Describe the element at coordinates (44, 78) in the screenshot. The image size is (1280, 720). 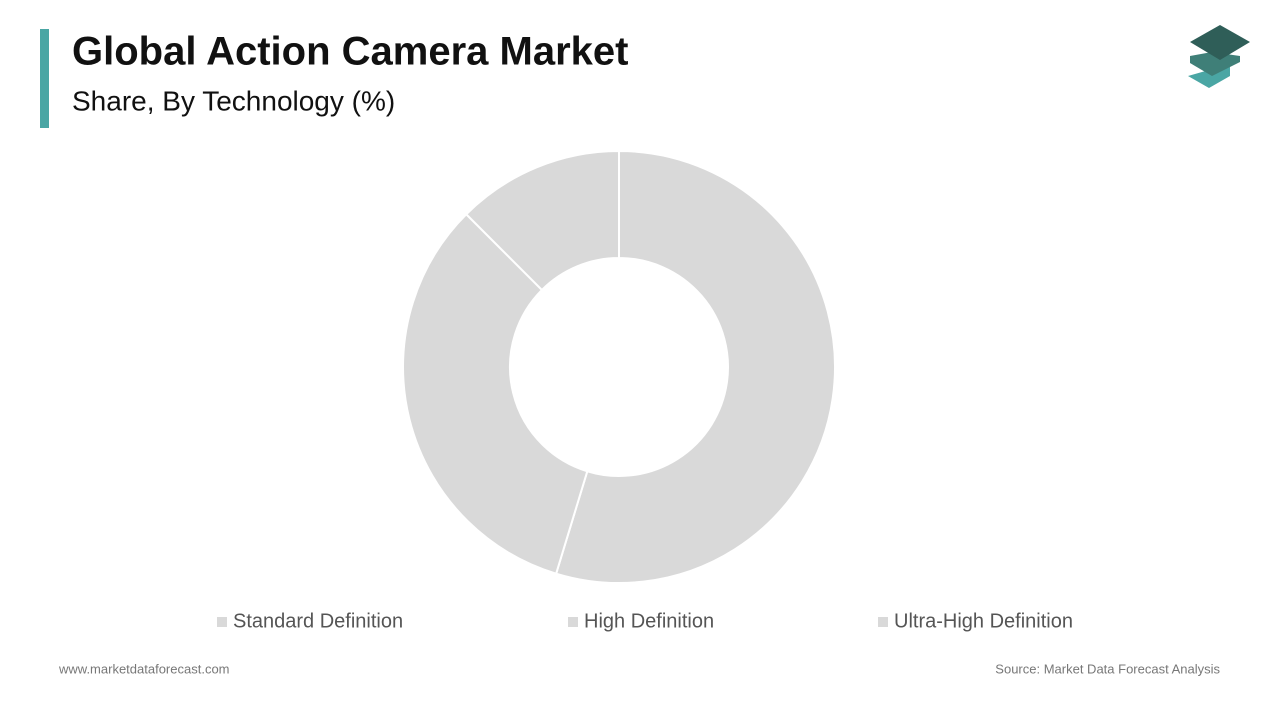
I see `title-accent` at that location.